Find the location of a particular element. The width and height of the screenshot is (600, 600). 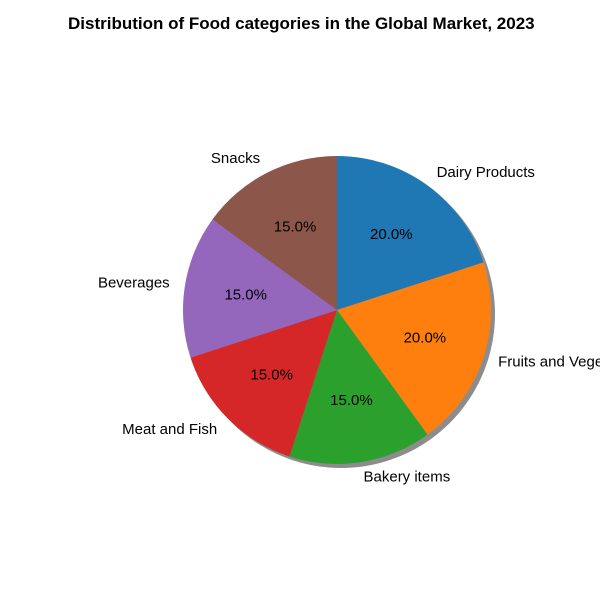

category-label-meat-and-fish: Meat and Fish is located at coordinates (169, 429).